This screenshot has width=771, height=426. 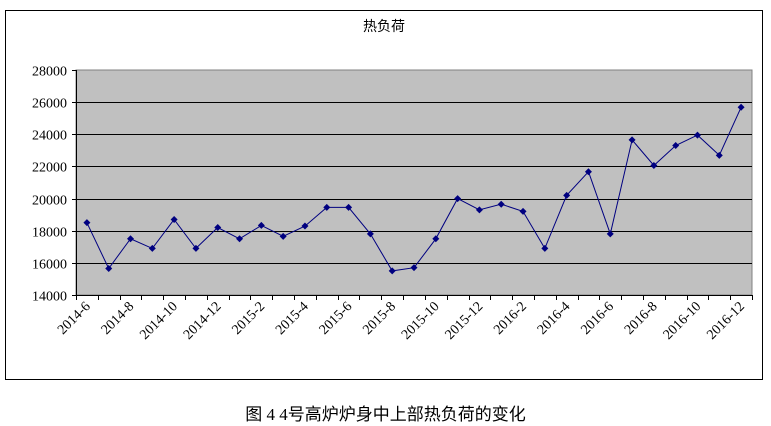 What do you see at coordinates (49, 72) in the screenshot?
I see `y-tick-label: 28000` at bounding box center [49, 72].